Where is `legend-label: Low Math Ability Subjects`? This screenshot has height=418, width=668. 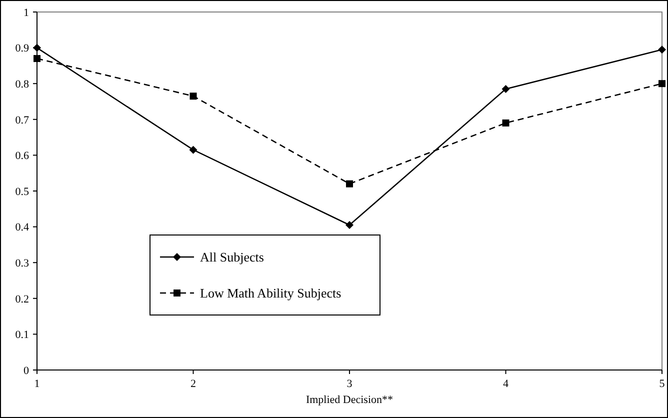 legend-label: Low Math Ability Subjects is located at coordinates (271, 293).